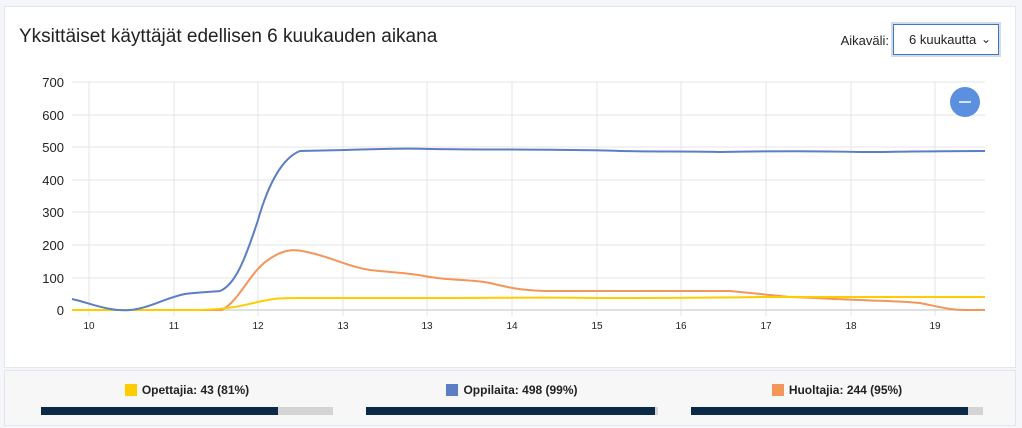 The image size is (1022, 428). I want to click on stat-oppilaita: Oppilaita: 498 (99%), so click(512, 399).